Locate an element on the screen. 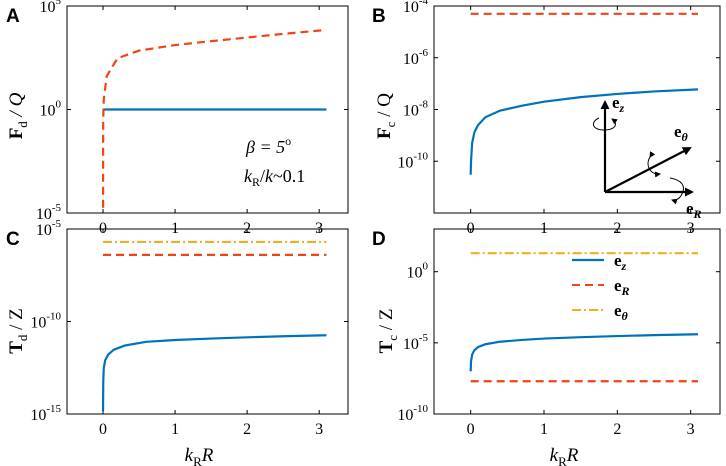  x-tick-label-d-0: 0 is located at coordinates (471, 429).